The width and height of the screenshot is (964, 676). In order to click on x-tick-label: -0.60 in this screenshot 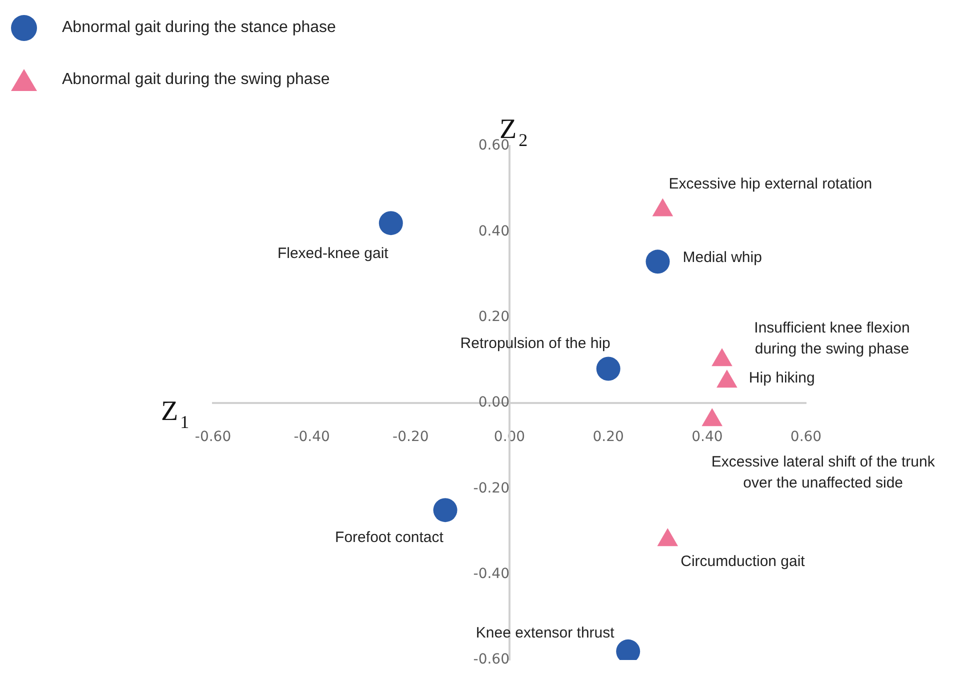, I will do `click(213, 437)`.